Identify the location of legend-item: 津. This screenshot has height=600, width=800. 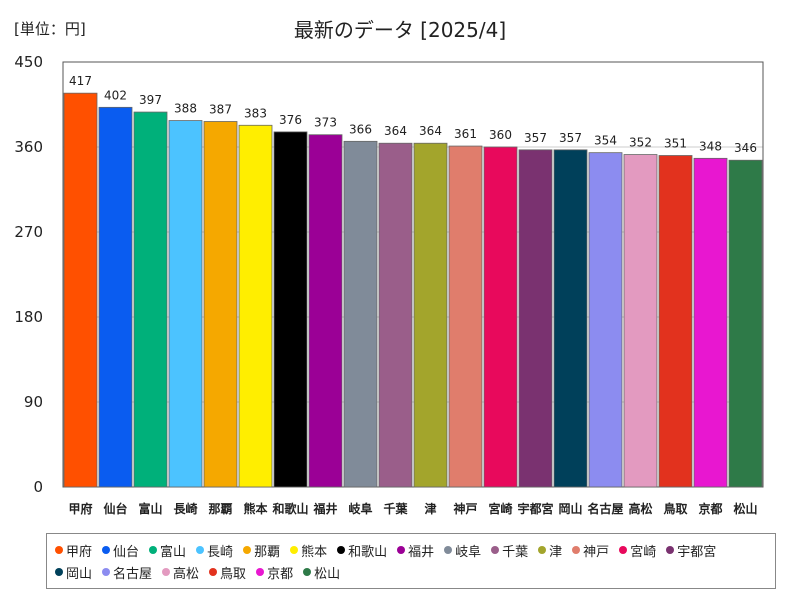
(550, 550).